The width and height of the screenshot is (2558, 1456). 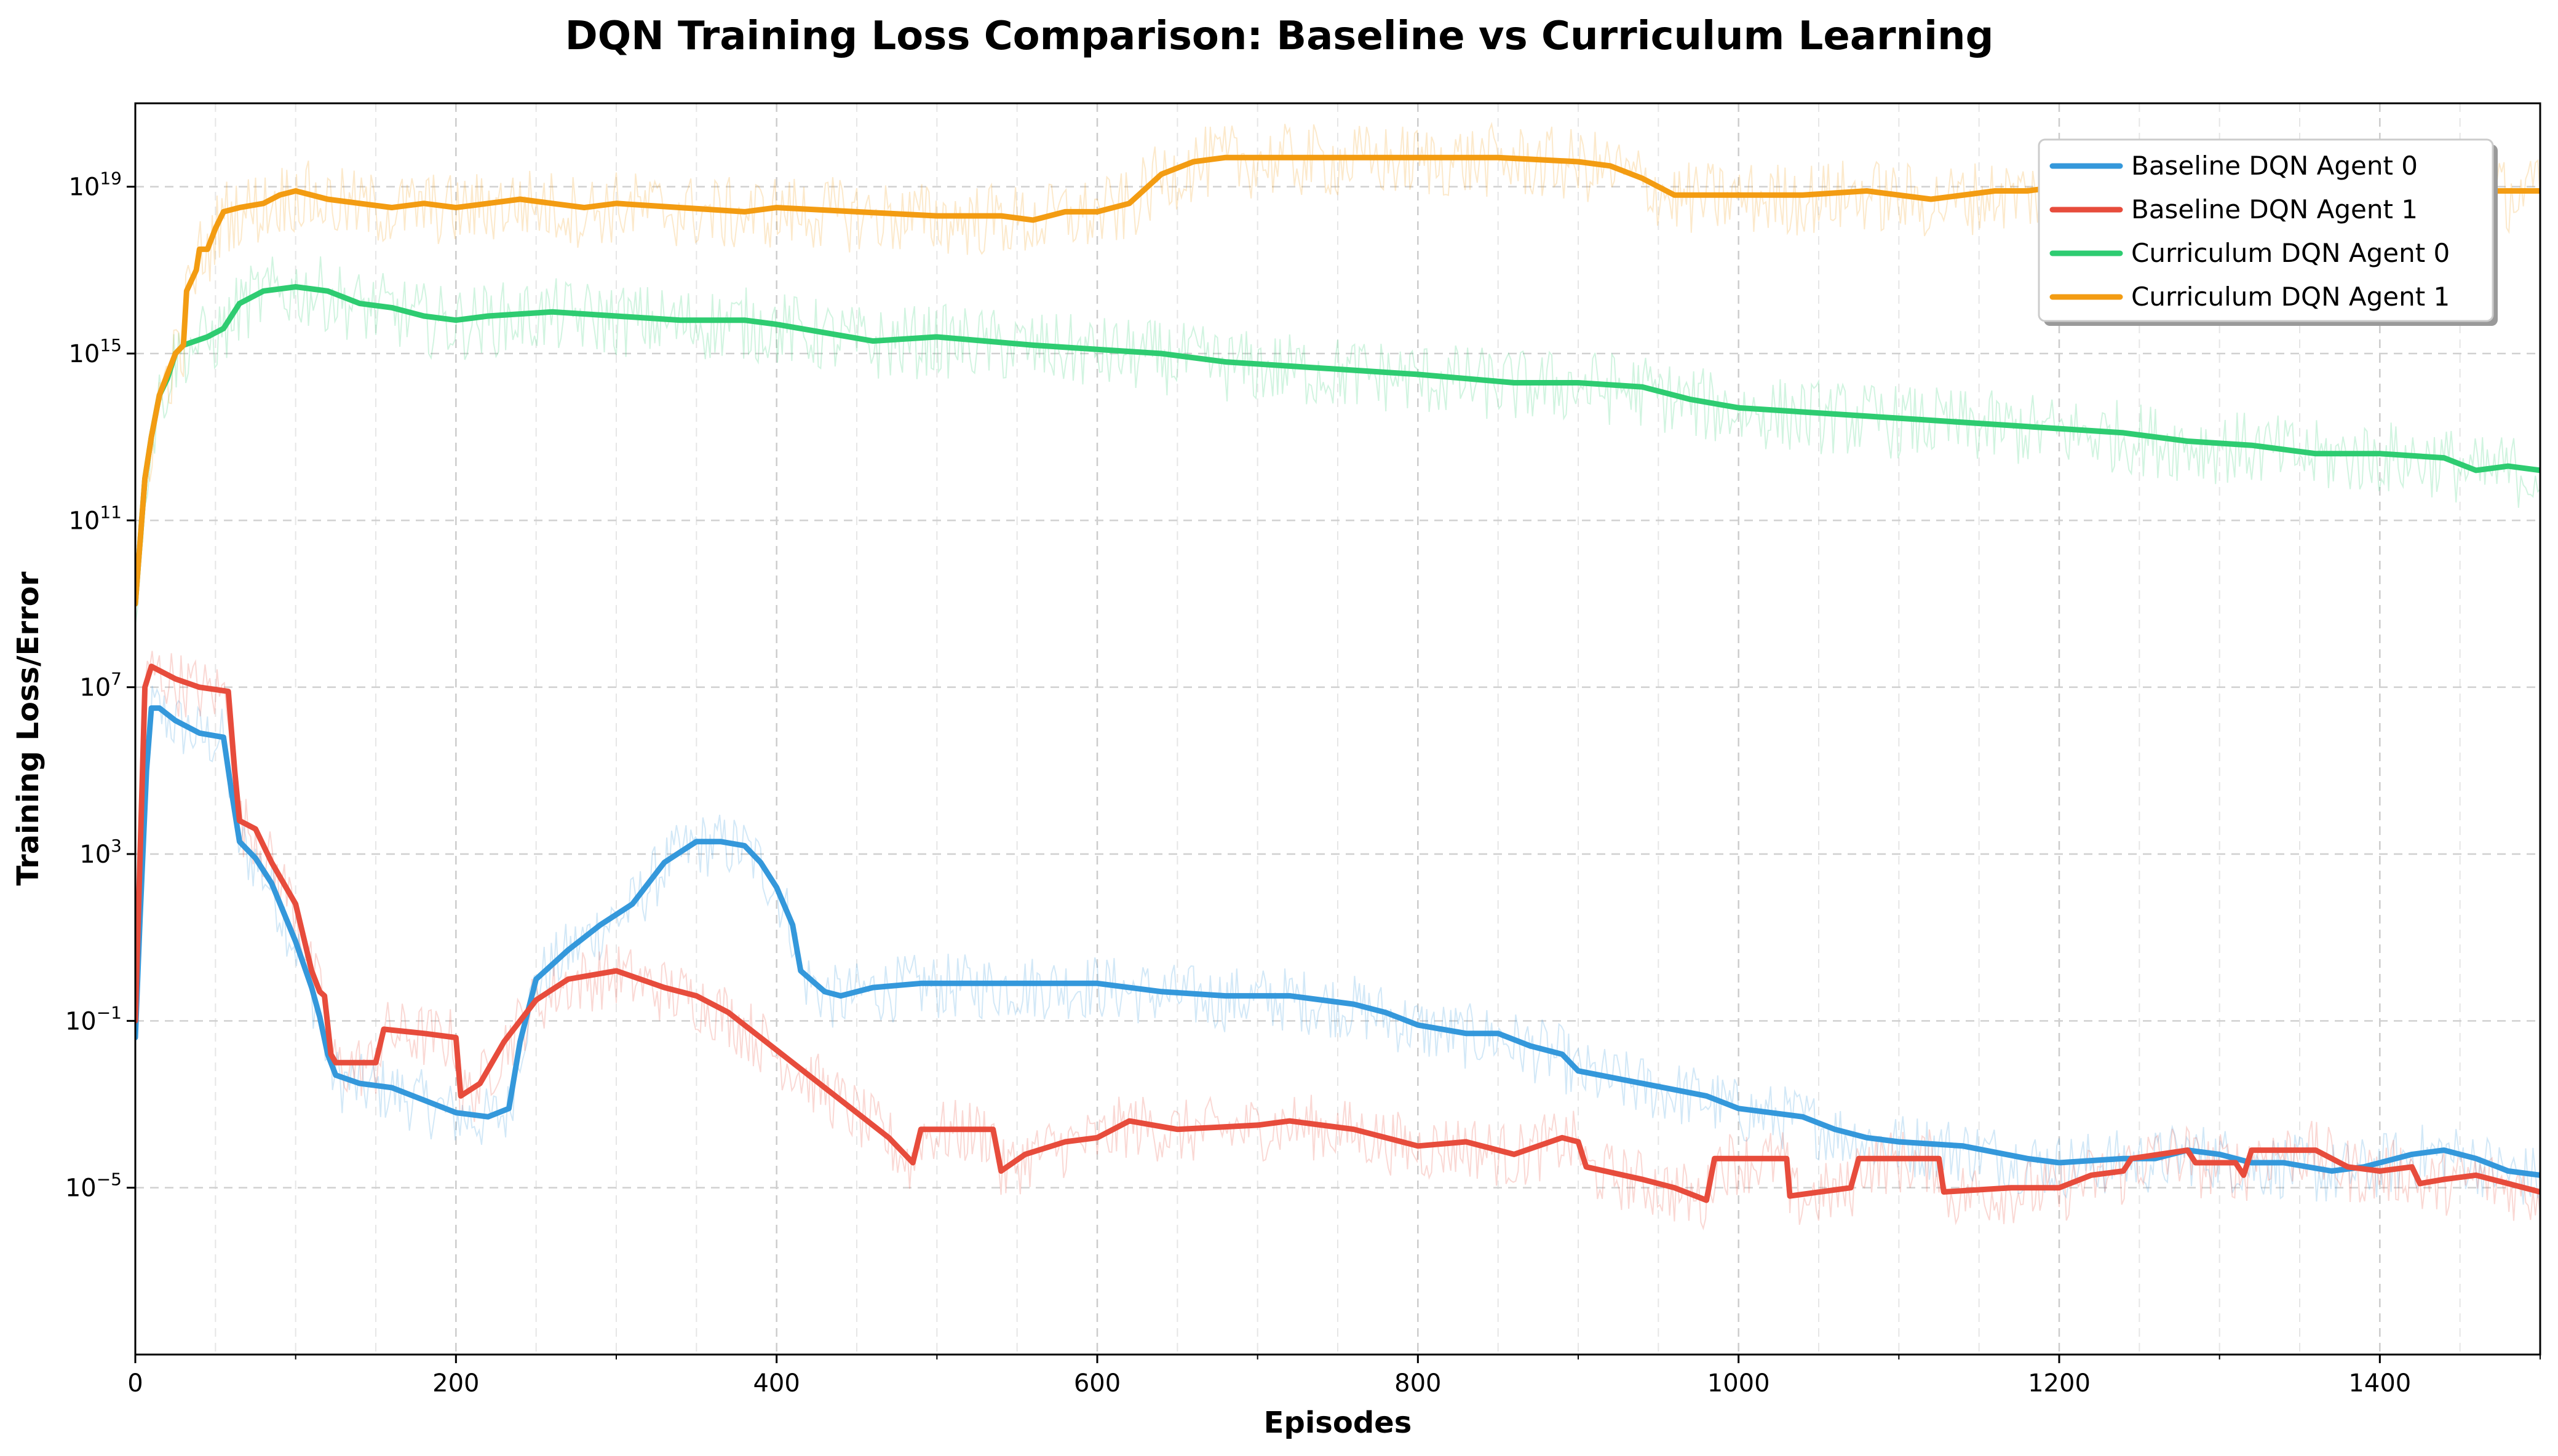 What do you see at coordinates (94, 1019) in the screenshot?
I see `y-tick-label: 10⁻¹` at bounding box center [94, 1019].